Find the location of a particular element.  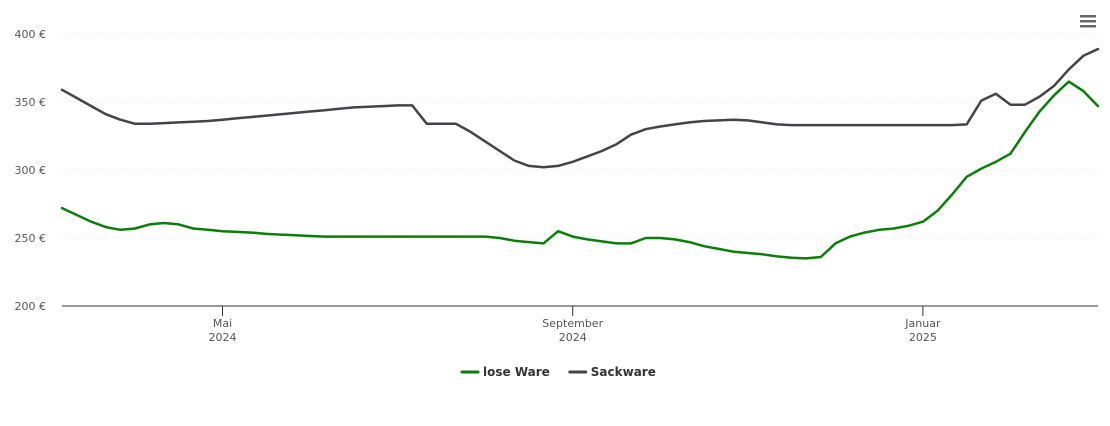

x-tick-label: Januar 2025 is located at coordinates (922, 330).